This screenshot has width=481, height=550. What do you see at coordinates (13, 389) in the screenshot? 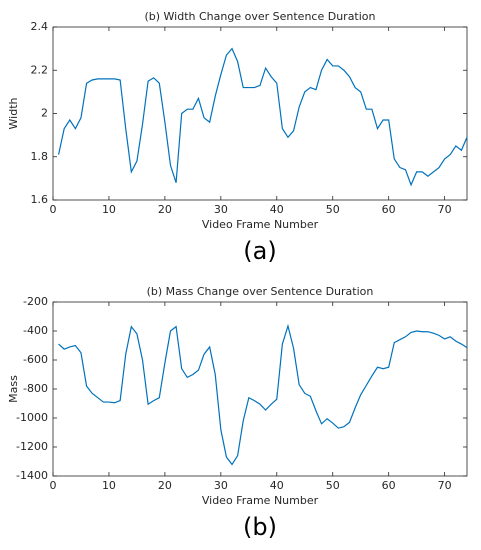
I see `y-axis-label: Mass` at bounding box center [13, 389].